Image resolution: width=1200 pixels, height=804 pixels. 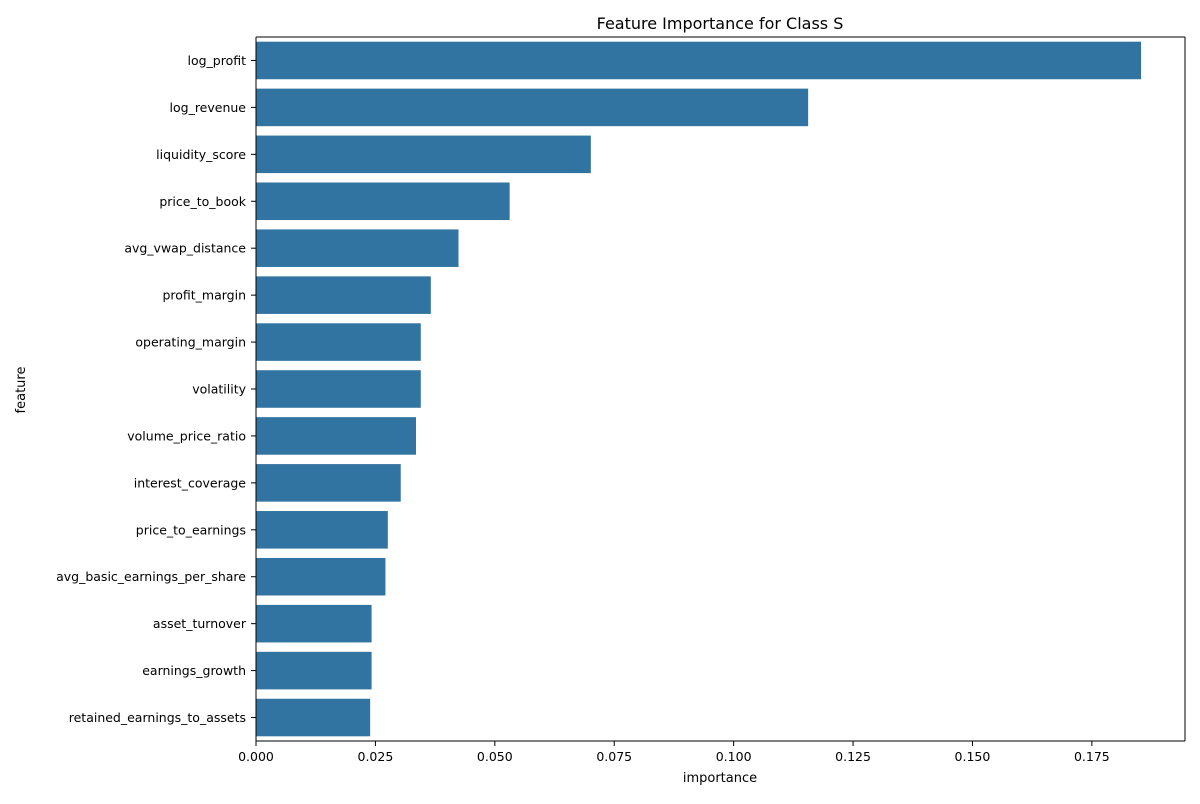 I want to click on y-tick-label: asset_turnover, so click(x=200, y=623).